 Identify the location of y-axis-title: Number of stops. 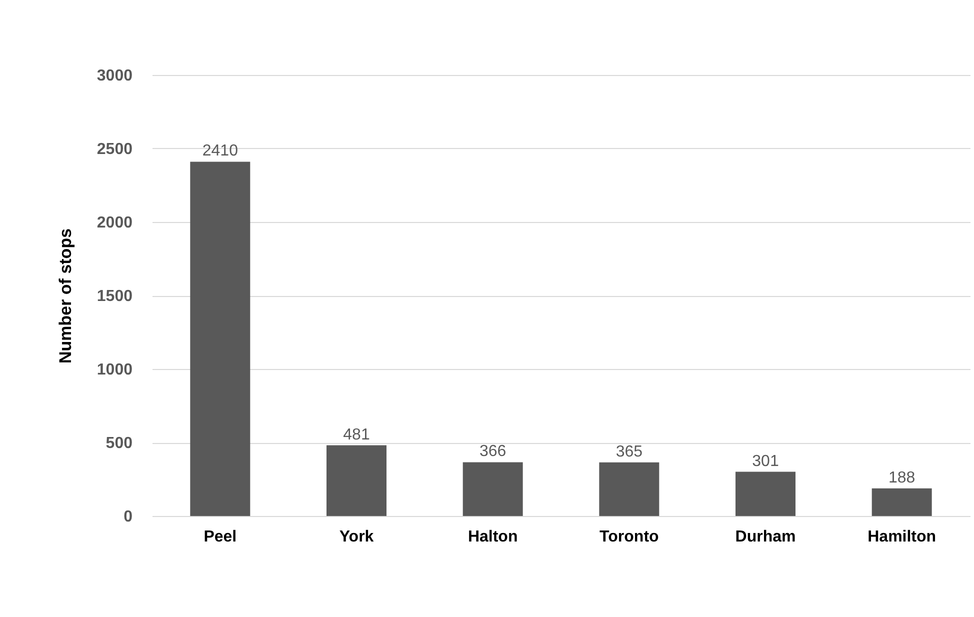
(65, 296).